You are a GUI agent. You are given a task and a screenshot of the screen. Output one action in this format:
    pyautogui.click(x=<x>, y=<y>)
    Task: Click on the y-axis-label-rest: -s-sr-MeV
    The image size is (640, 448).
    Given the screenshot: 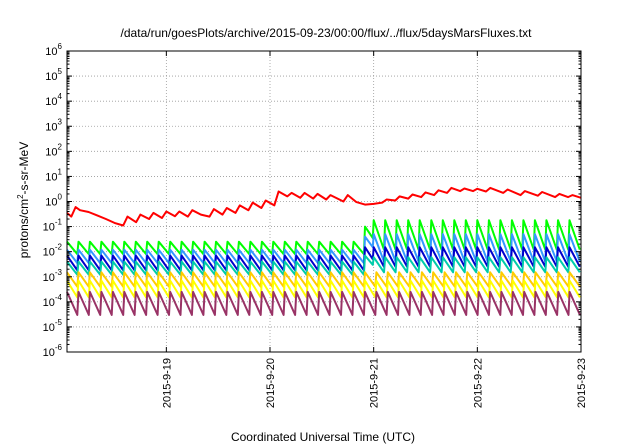 What is the action you would take?
    pyautogui.click(x=24, y=168)
    